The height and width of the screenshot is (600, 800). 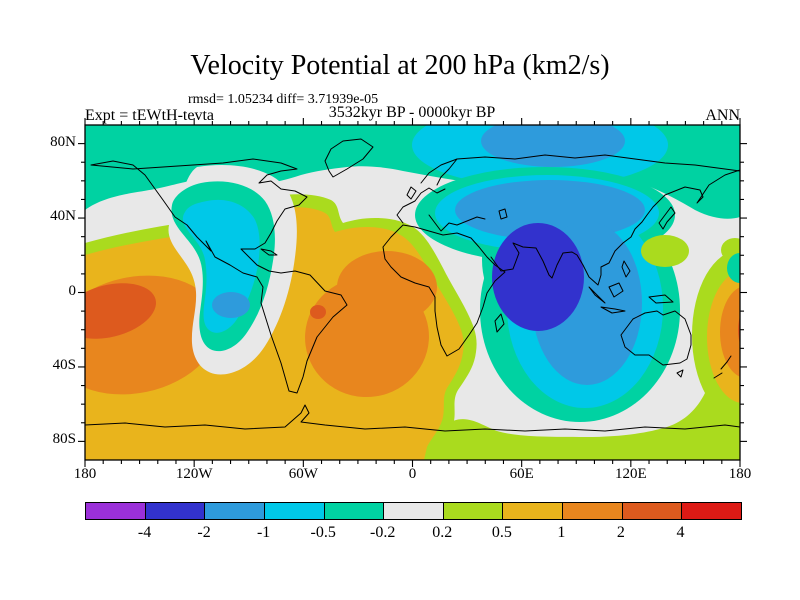 I want to click on coast-sumatra, so click(x=597, y=295).